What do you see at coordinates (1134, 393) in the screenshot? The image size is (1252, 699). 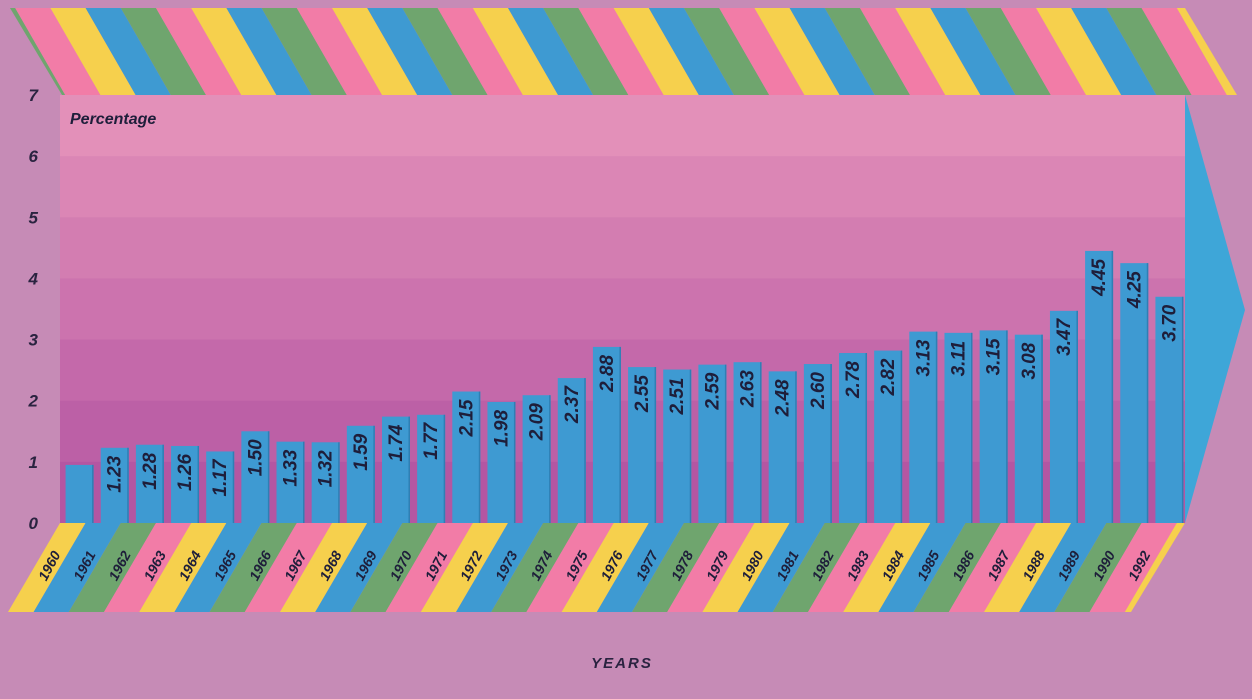 I see `bar-1990` at bounding box center [1134, 393].